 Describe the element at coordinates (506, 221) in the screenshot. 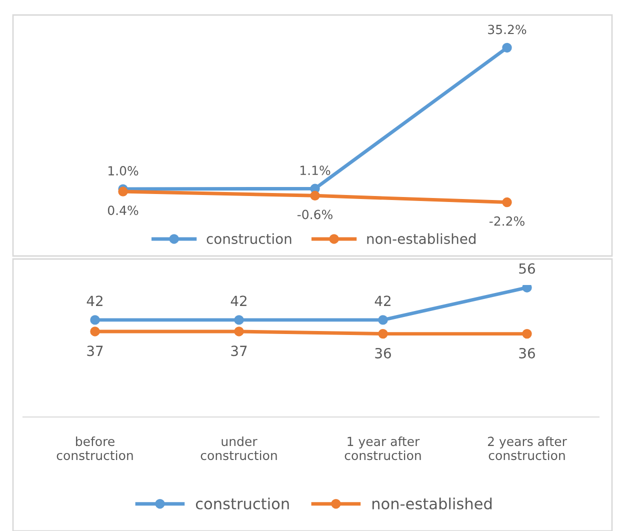

I see `data-label: -2.2%` at that location.